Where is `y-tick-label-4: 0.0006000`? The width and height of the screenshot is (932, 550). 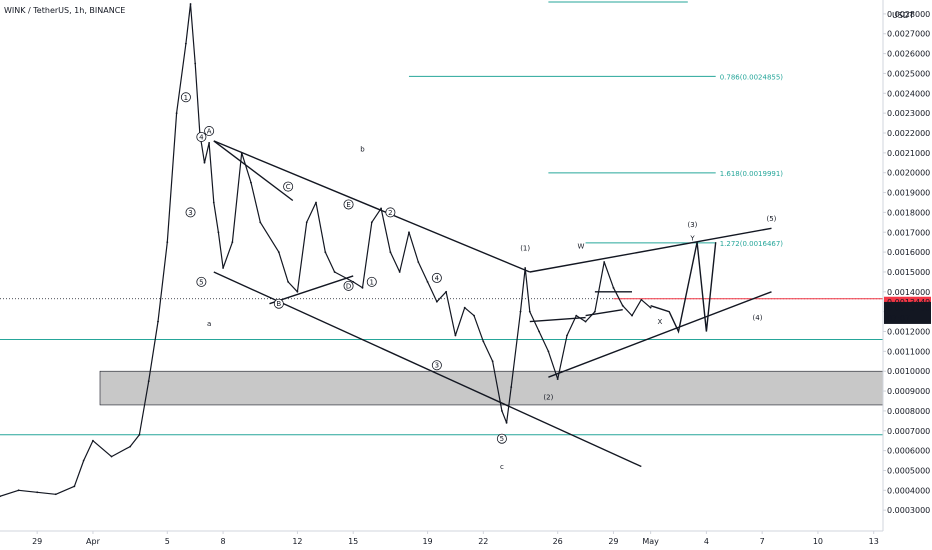 y-tick-label-4: 0.0006000 is located at coordinates (908, 451).